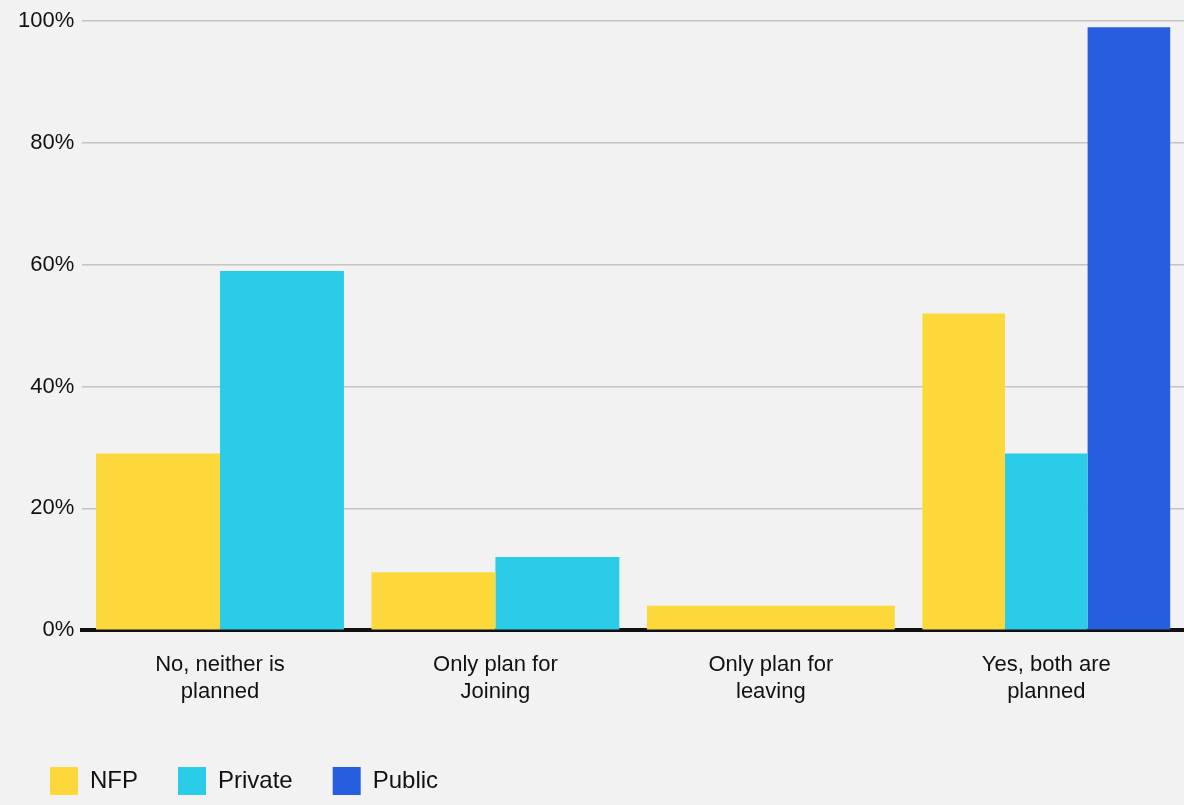  What do you see at coordinates (114, 779) in the screenshot?
I see `legend-label: NFP` at bounding box center [114, 779].